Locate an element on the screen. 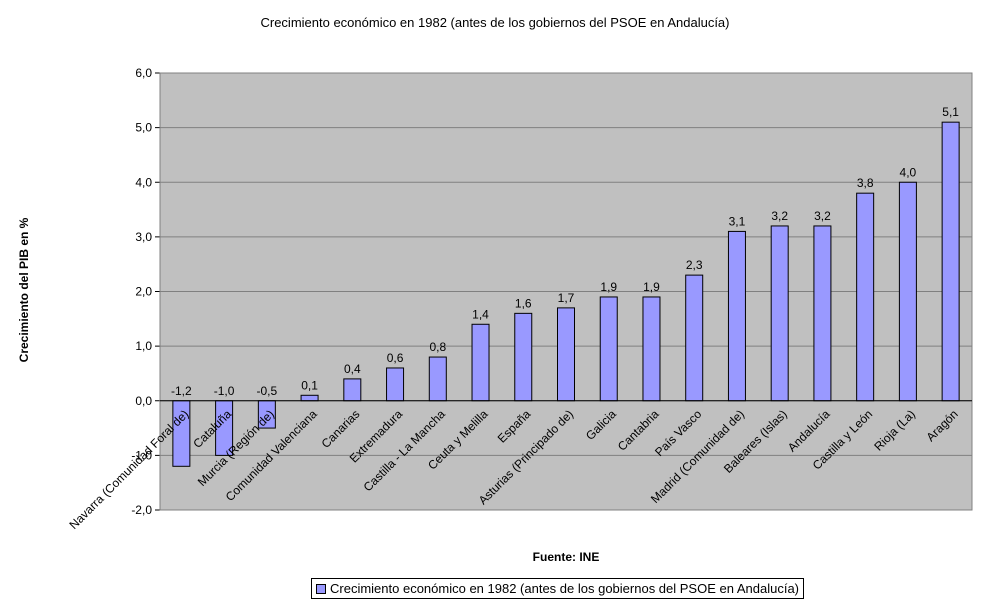 This screenshot has height=610, width=990. data-label: -1,2 is located at coordinates (181, 391).